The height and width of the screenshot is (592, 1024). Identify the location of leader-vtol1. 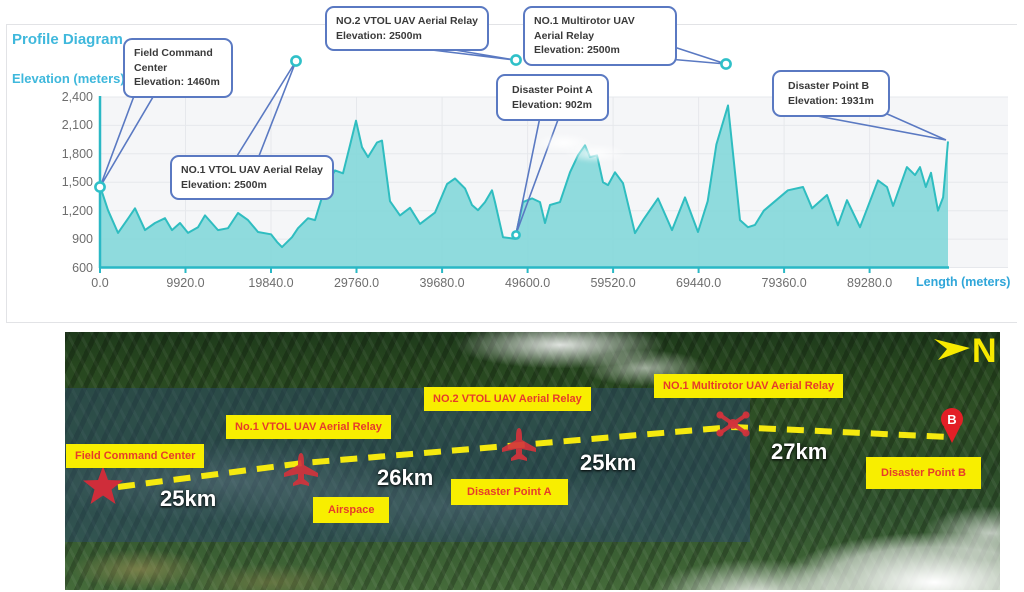
(266, 108).